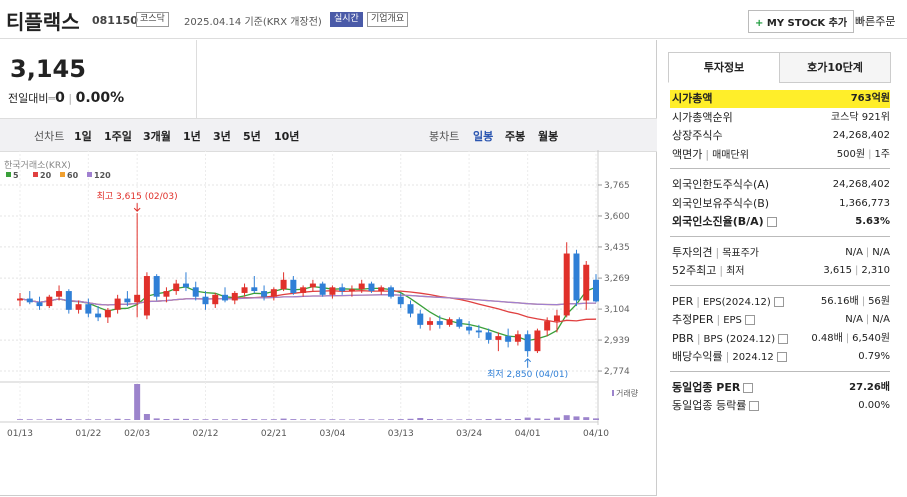 The image size is (907, 497). Describe the element at coordinates (713, 320) in the screenshot. I see `row-labels: 추정PER | EPS` at that location.